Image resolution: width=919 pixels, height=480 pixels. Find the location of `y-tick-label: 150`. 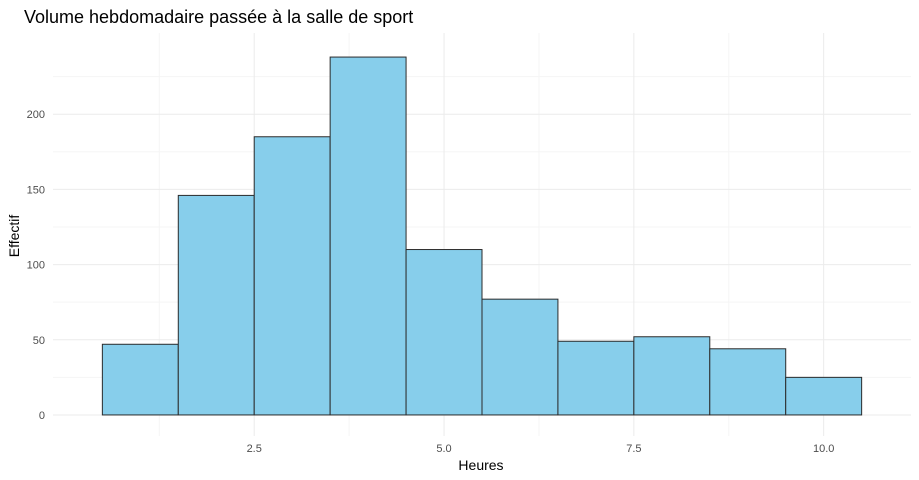

y-tick-label: 150 is located at coordinates (36, 190).